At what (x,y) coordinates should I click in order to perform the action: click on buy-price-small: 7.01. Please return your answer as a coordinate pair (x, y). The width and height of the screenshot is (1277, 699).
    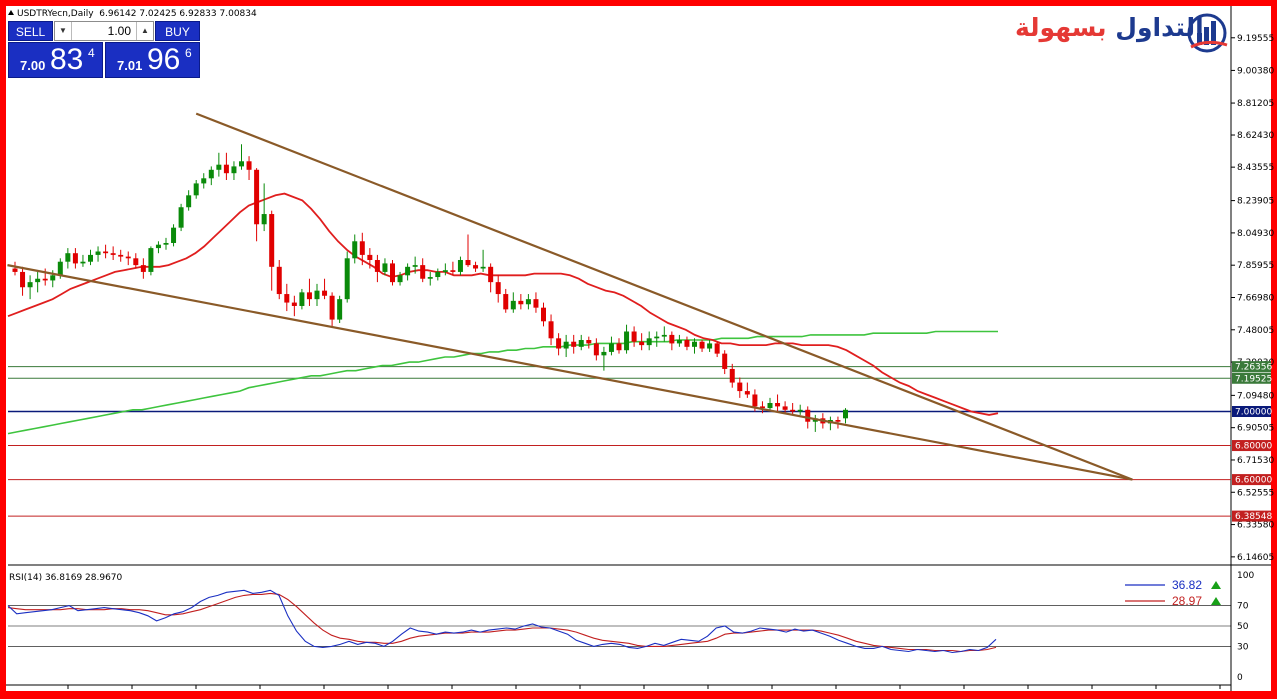
    Looking at the image, I should click on (130, 65).